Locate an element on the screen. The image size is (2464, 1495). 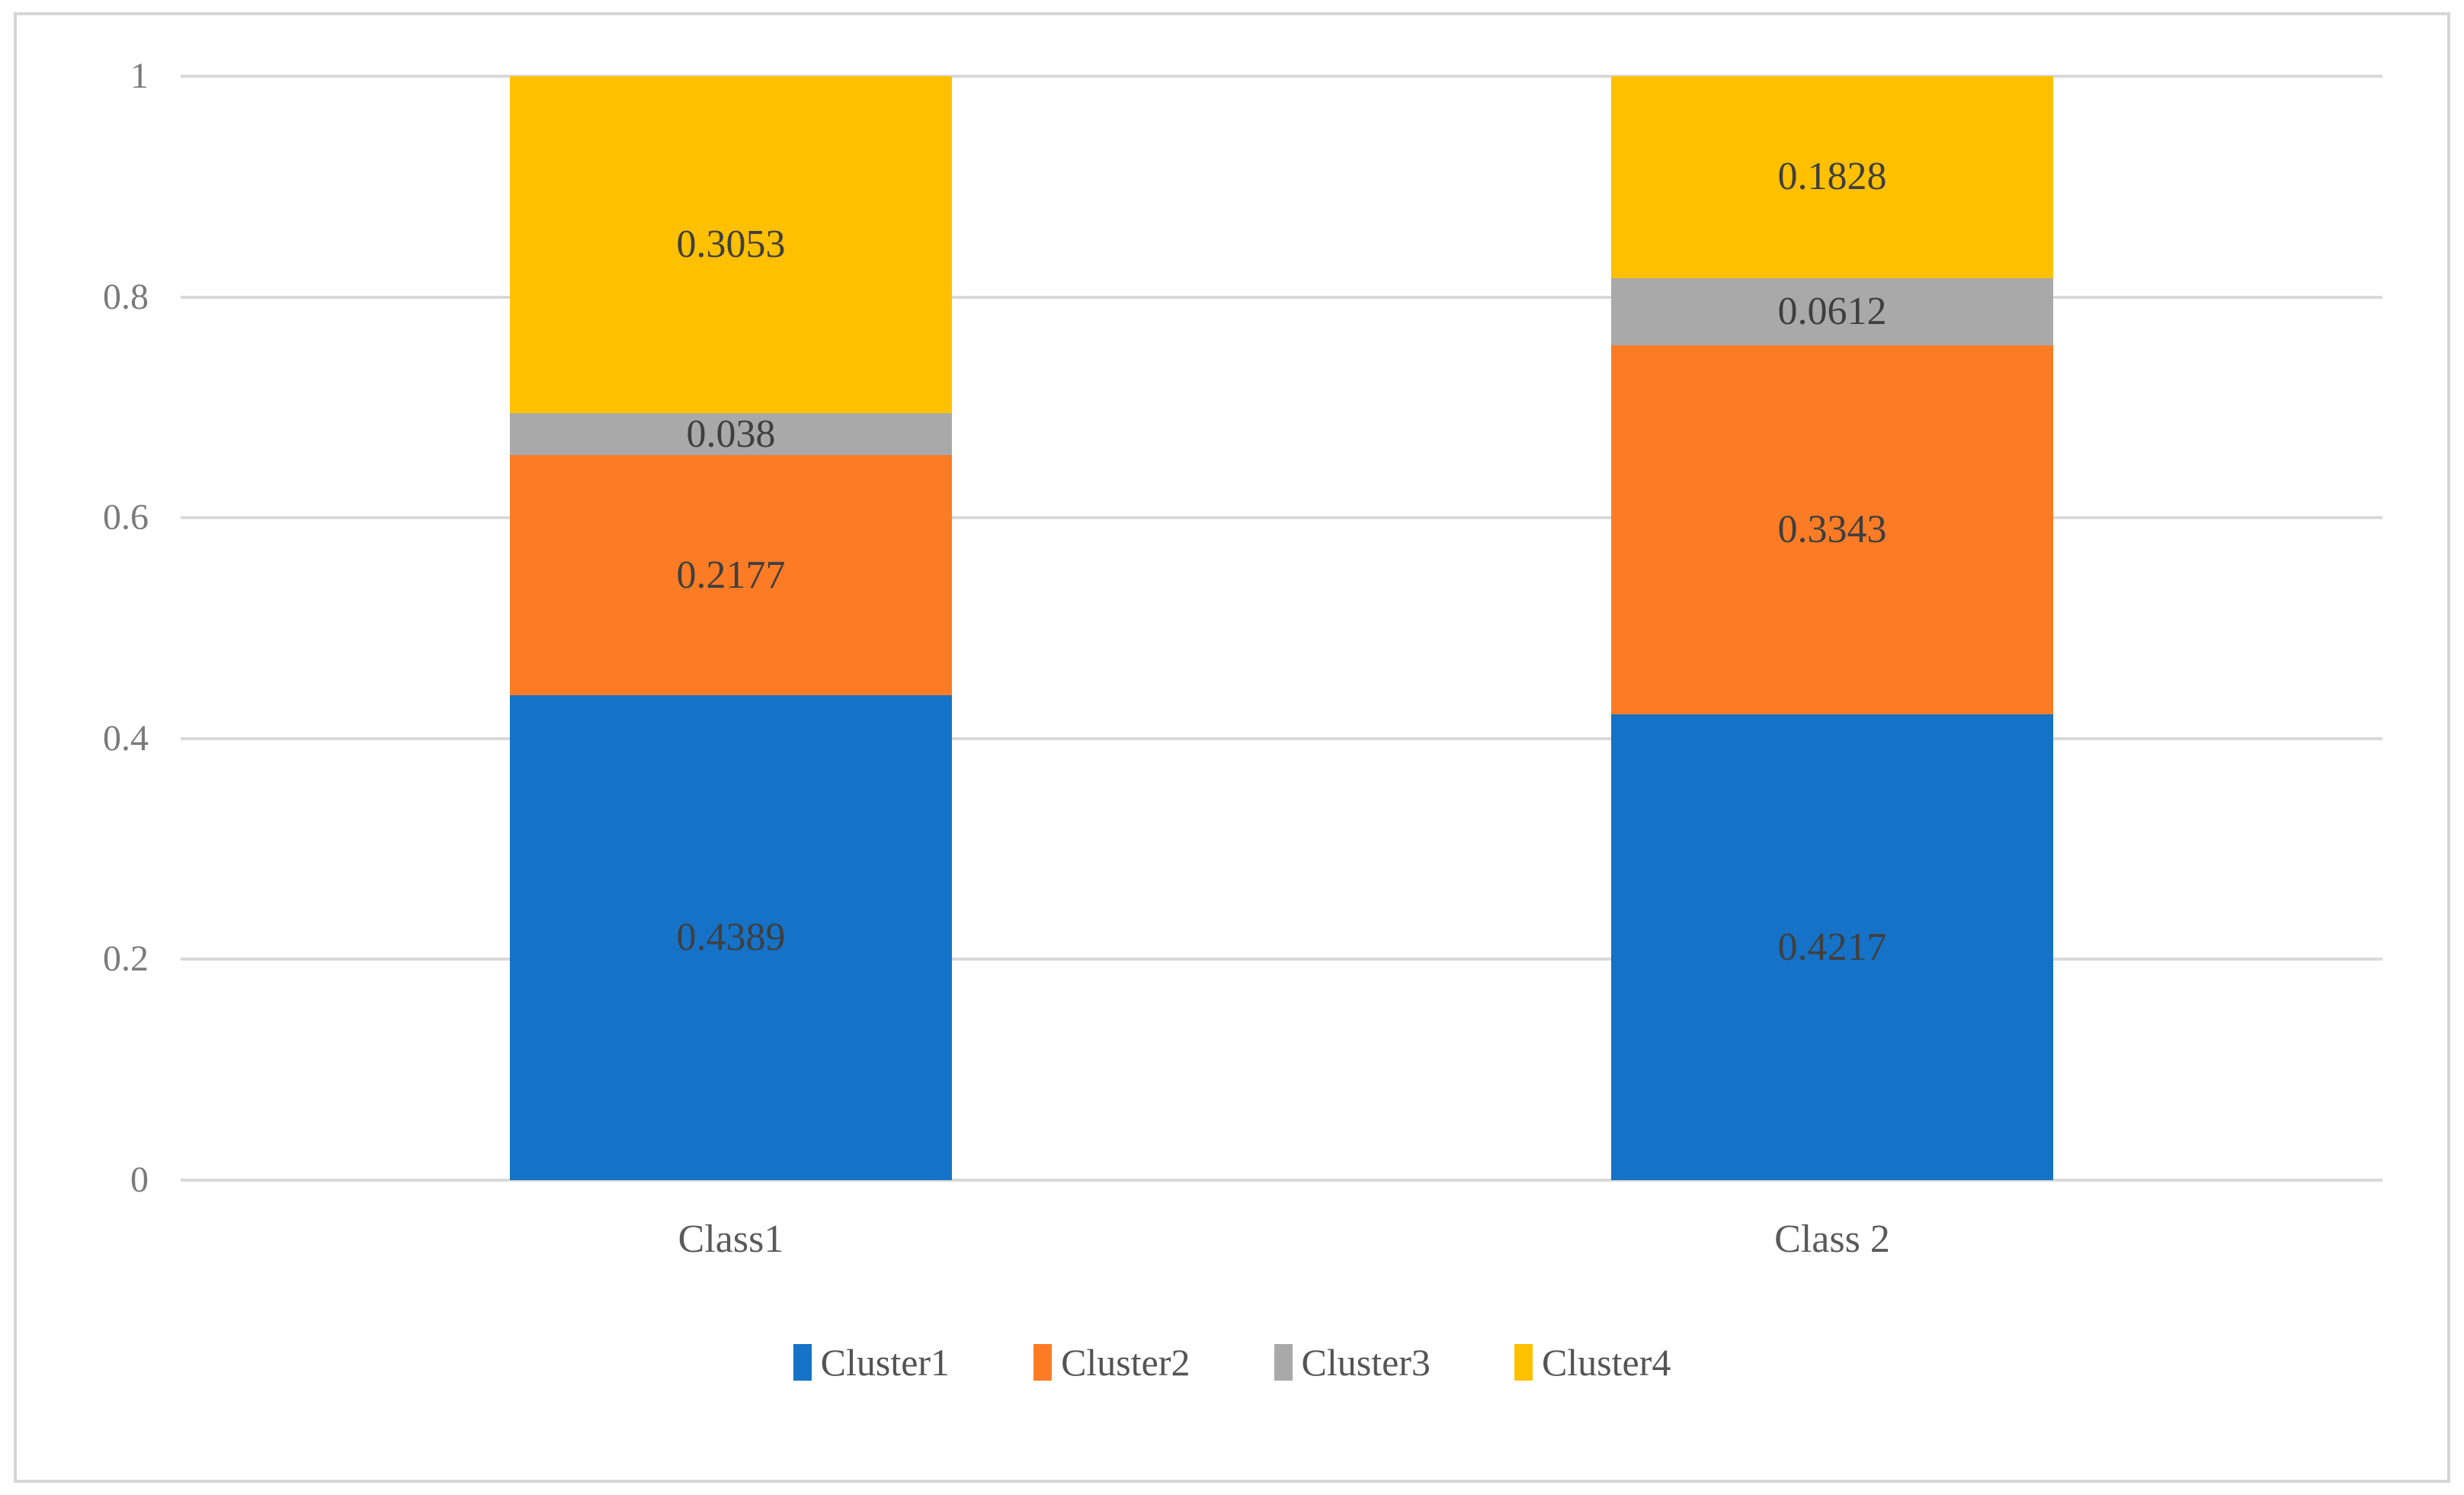
legend: Cluster1 Cluster2 Cluster3 Cluster4 is located at coordinates (1232, 1362).